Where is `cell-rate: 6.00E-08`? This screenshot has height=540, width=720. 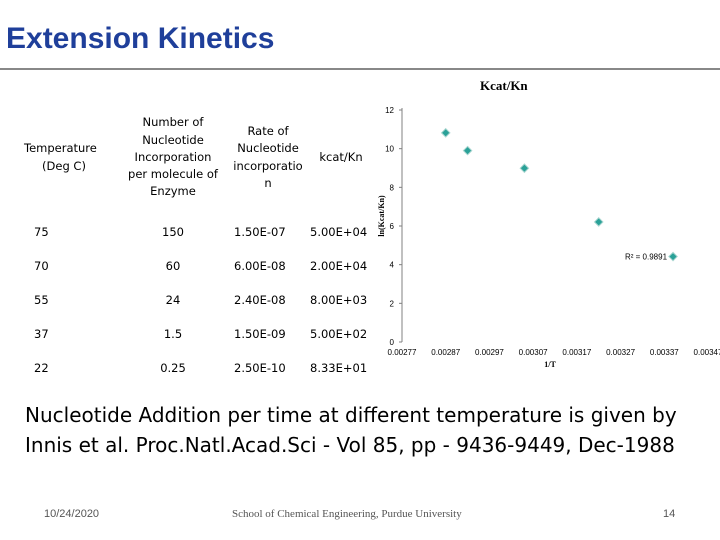 cell-rate: 6.00E-08 is located at coordinates (260, 266).